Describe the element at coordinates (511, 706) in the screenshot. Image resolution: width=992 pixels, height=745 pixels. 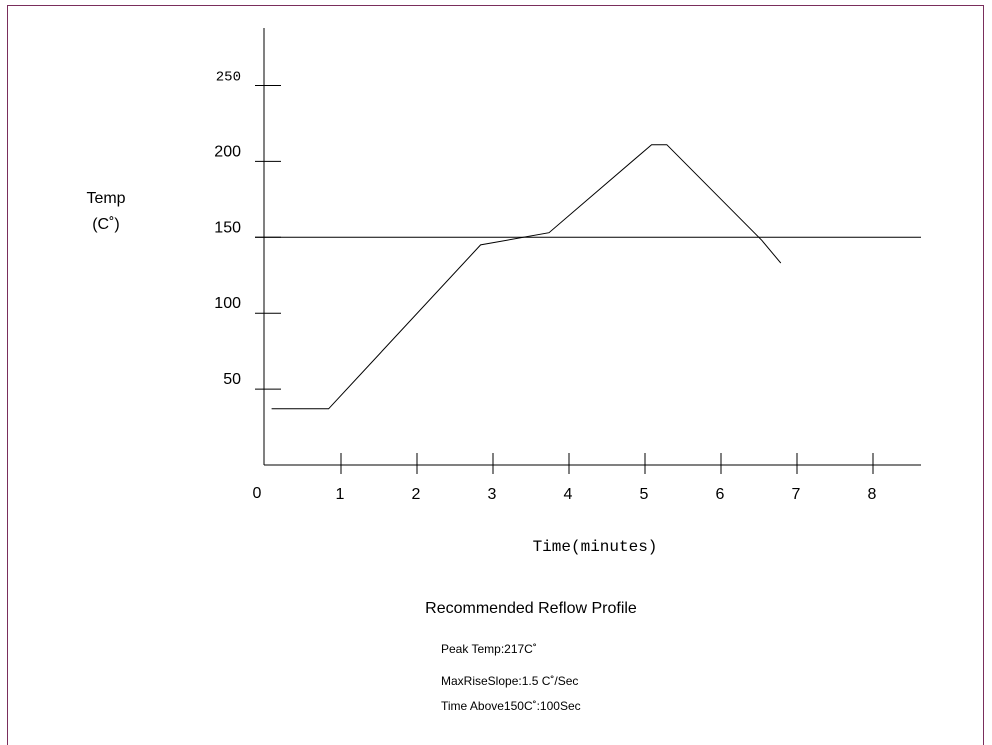
I see `note-time-above-150: Time Above150C˚:100Sec` at that location.